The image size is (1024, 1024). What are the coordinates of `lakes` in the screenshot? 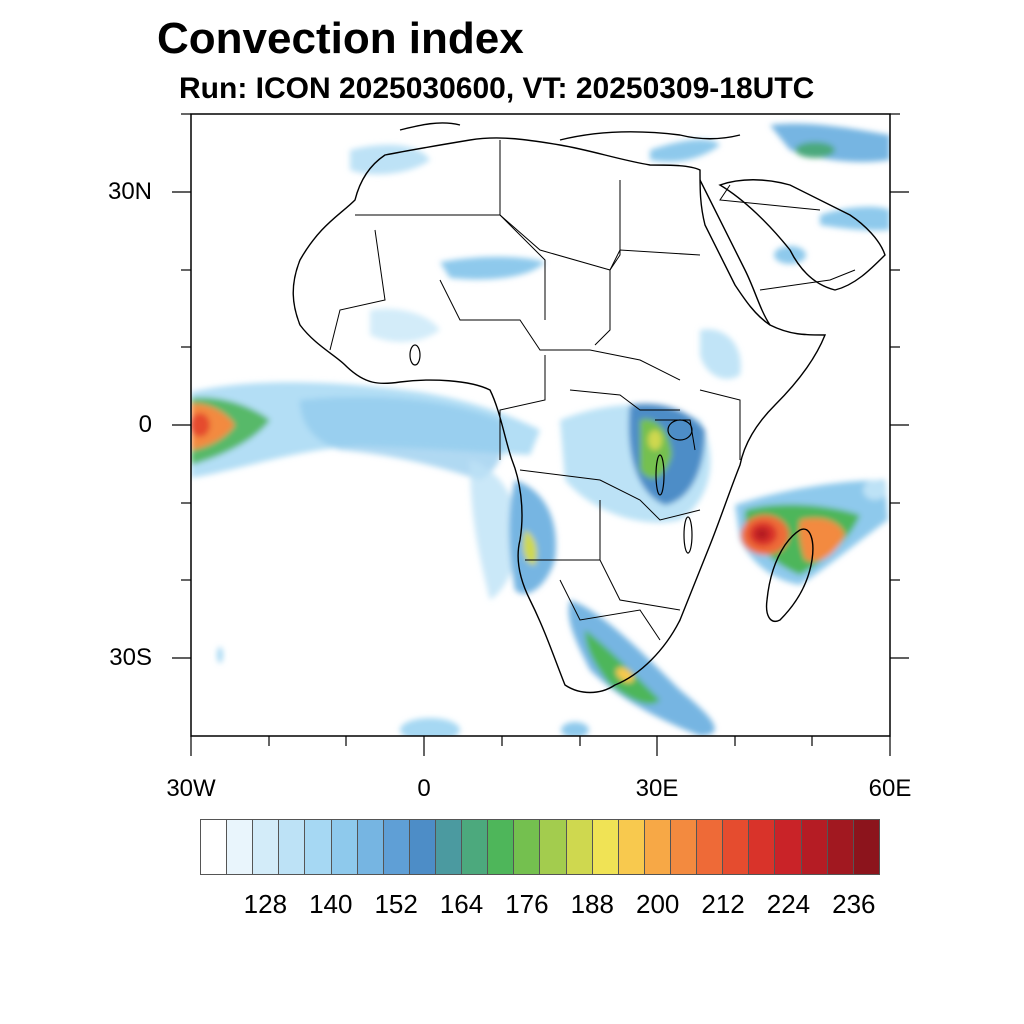 It's located at (551, 449).